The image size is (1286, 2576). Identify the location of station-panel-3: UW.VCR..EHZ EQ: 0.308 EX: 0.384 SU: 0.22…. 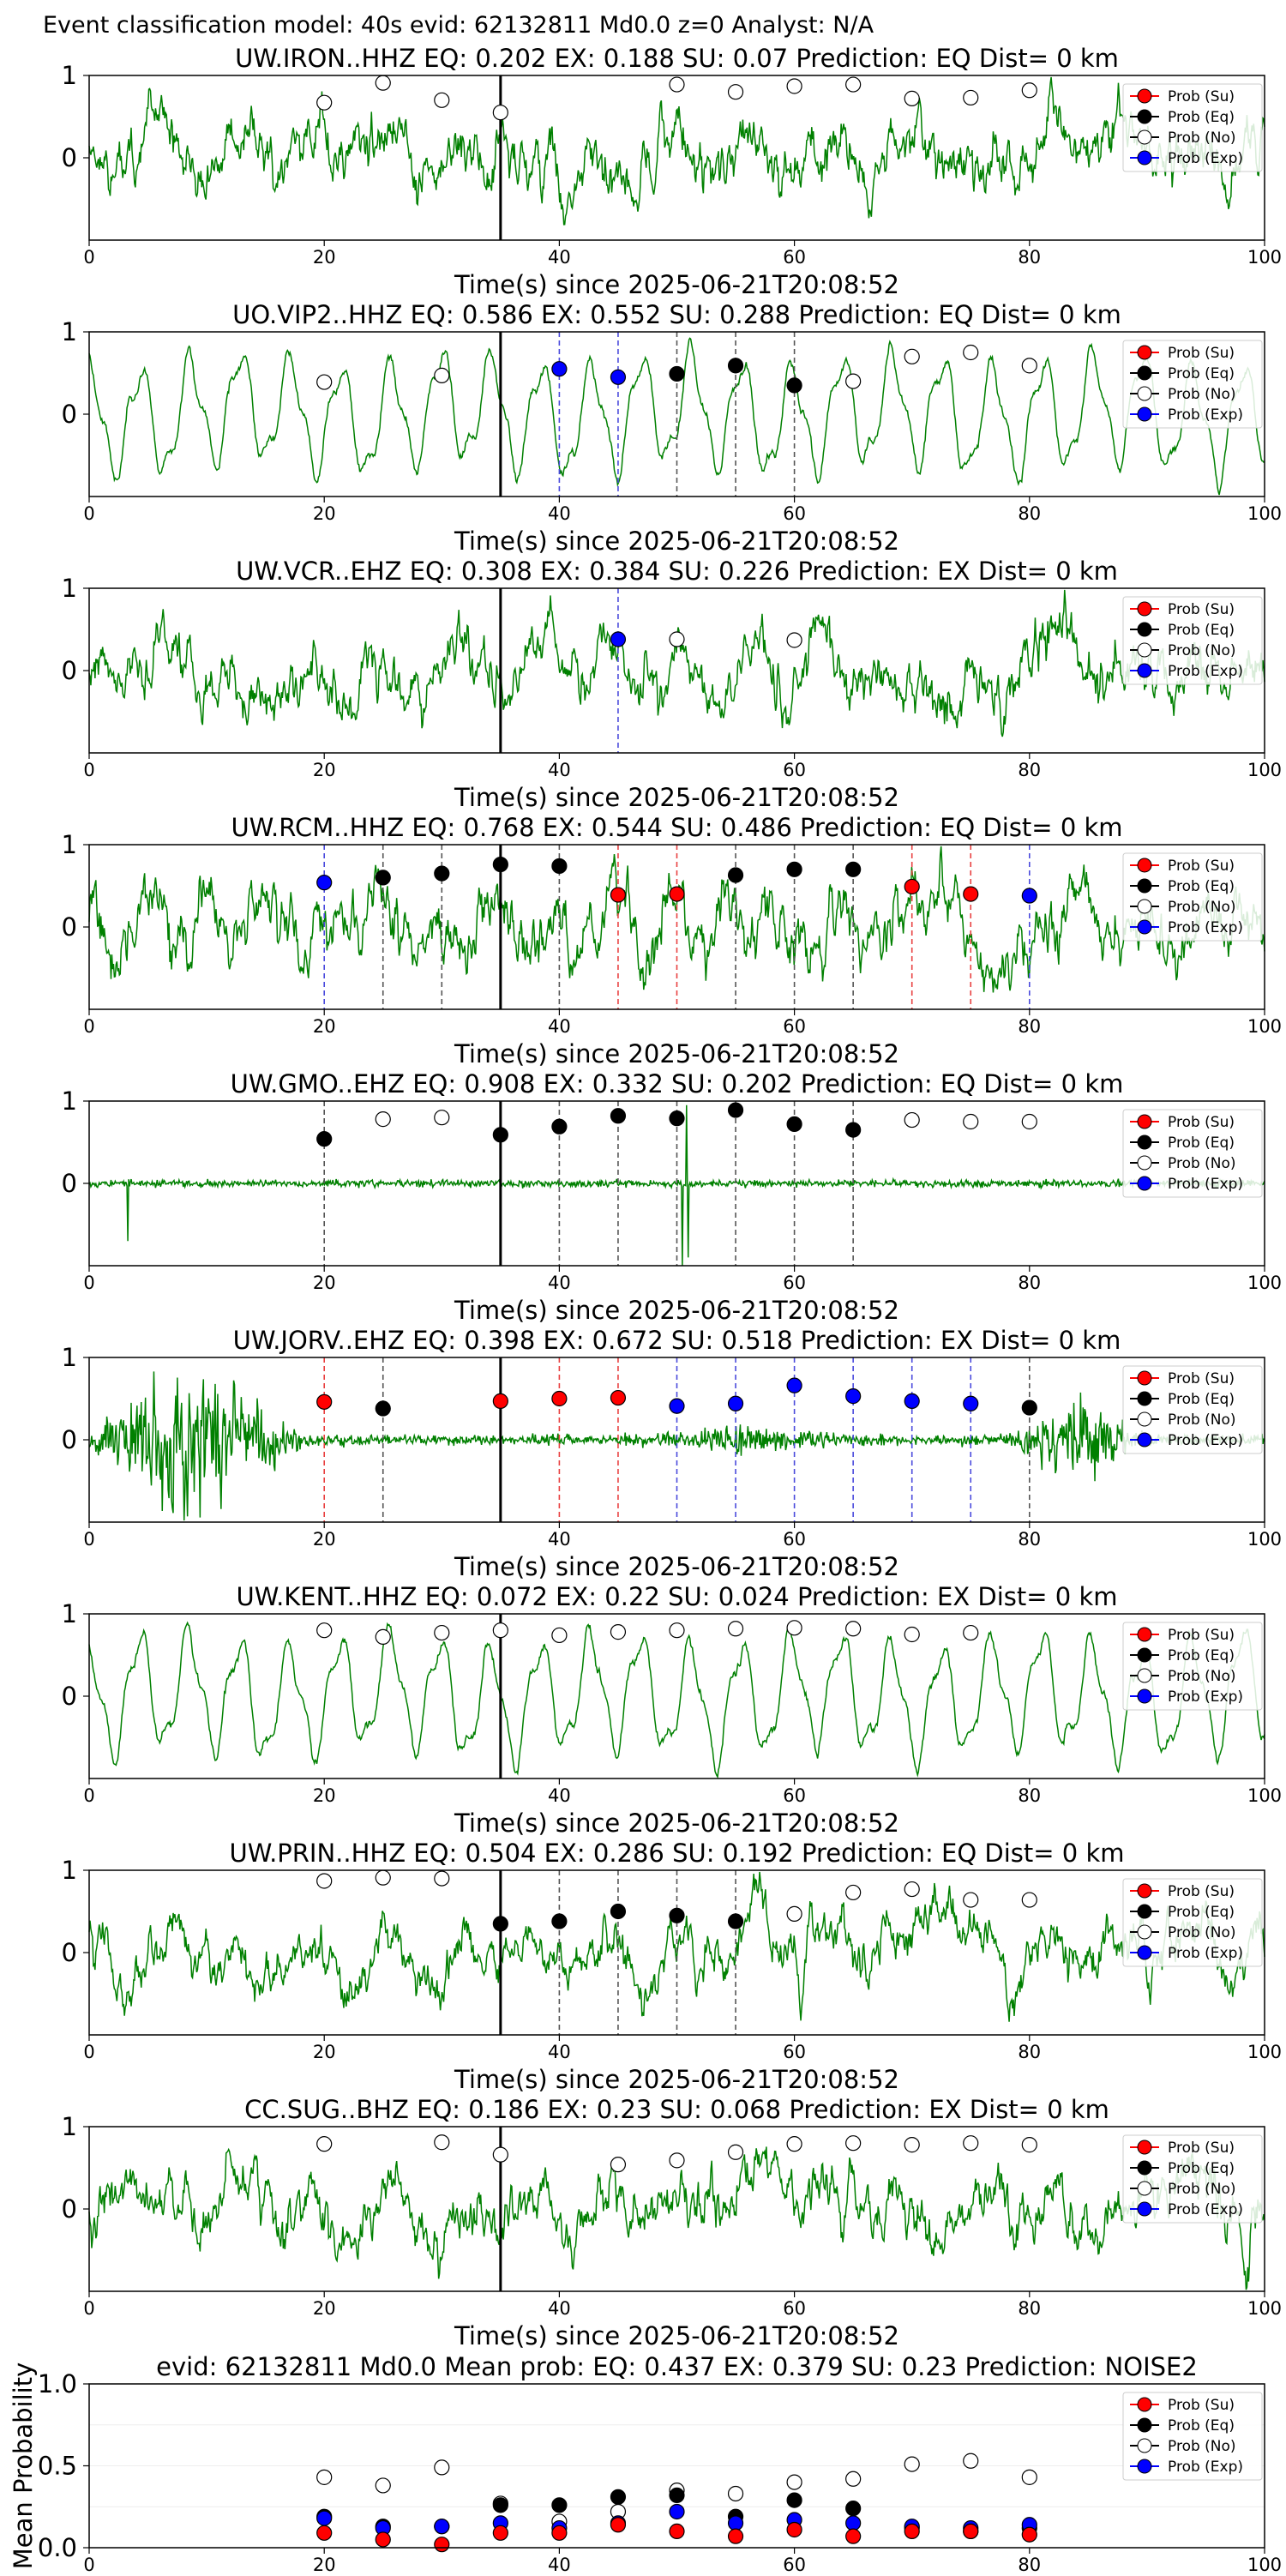
(672, 684).